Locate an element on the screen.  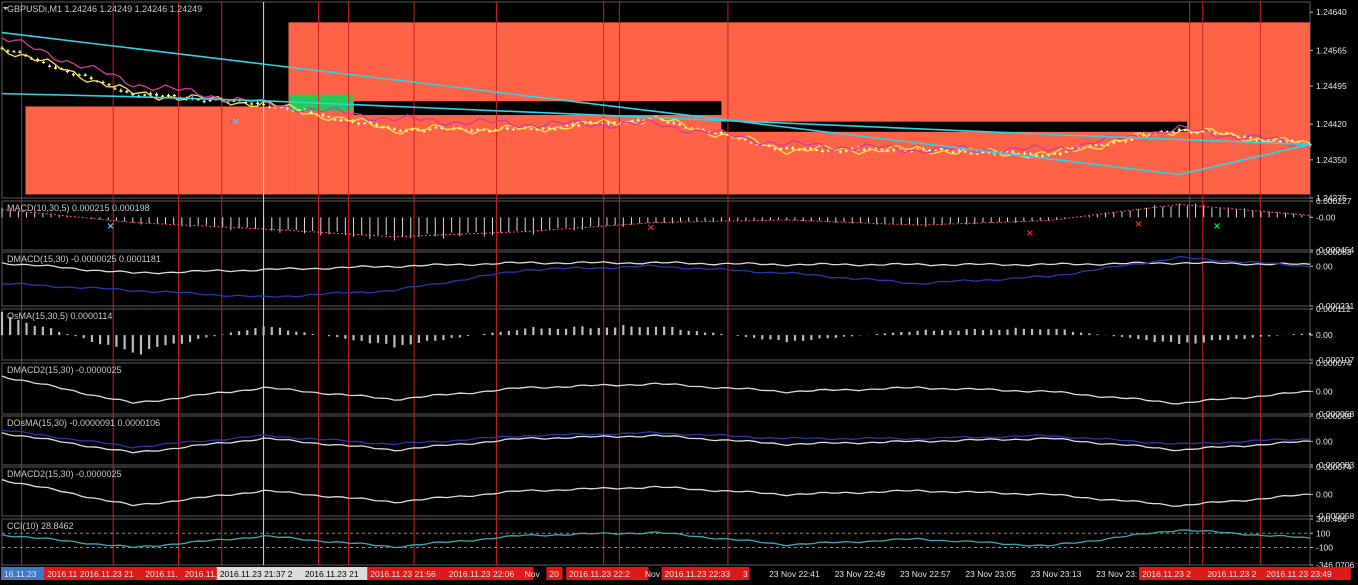
ytick-label-dosma-0: 0.000089 is located at coordinates (1334, 416).